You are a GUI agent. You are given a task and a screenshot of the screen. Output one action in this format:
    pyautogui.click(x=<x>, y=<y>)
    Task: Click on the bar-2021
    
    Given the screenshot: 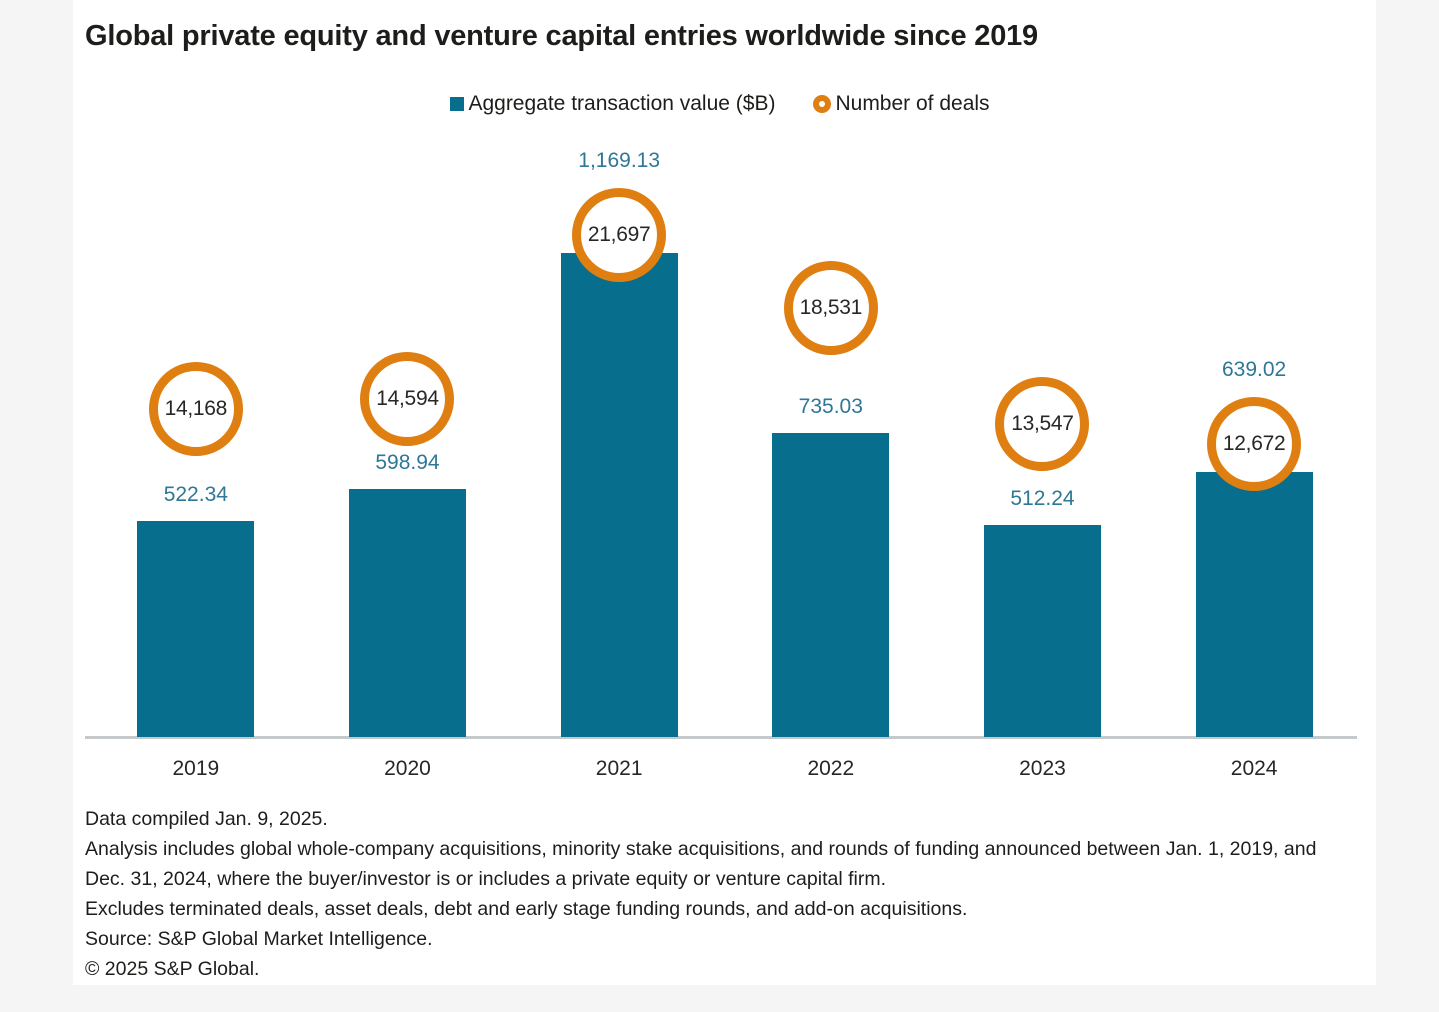 What is the action you would take?
    pyautogui.click(x=619, y=495)
    